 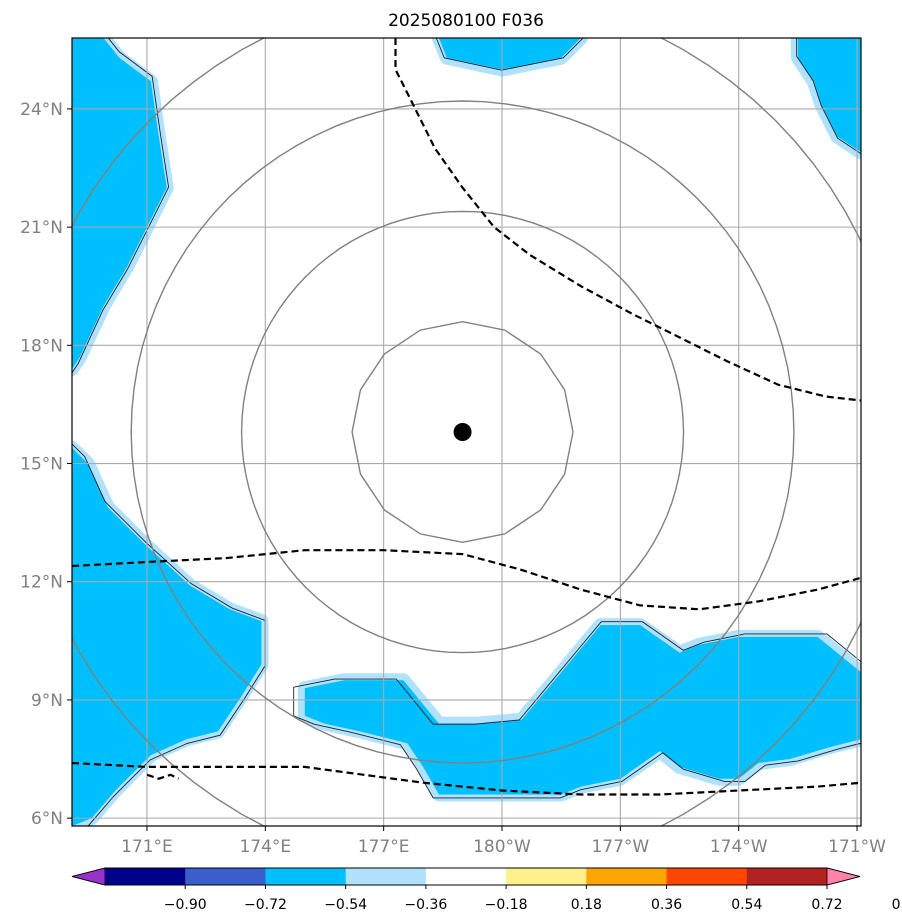 What do you see at coordinates (47, 819) in the screenshot?
I see `y-tick-label-0: 6°N` at bounding box center [47, 819].